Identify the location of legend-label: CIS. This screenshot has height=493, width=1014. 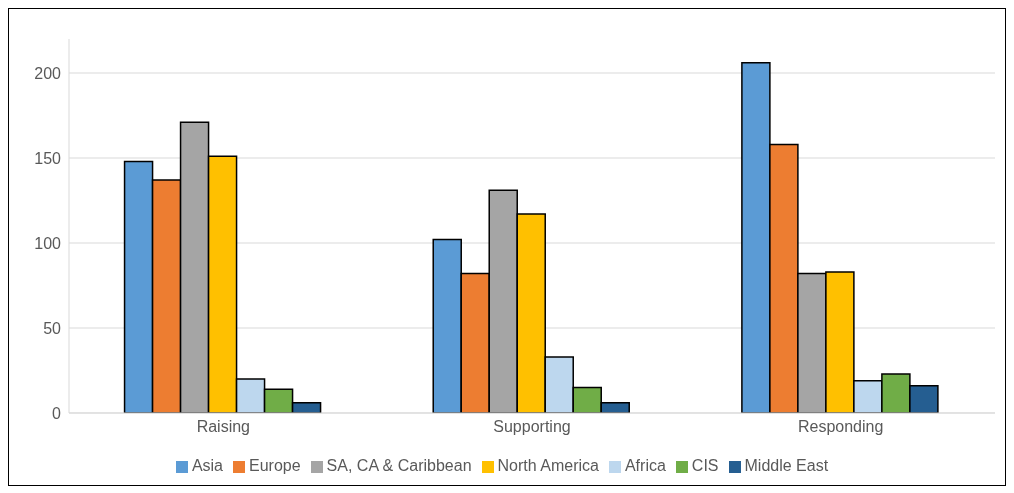
(705, 465).